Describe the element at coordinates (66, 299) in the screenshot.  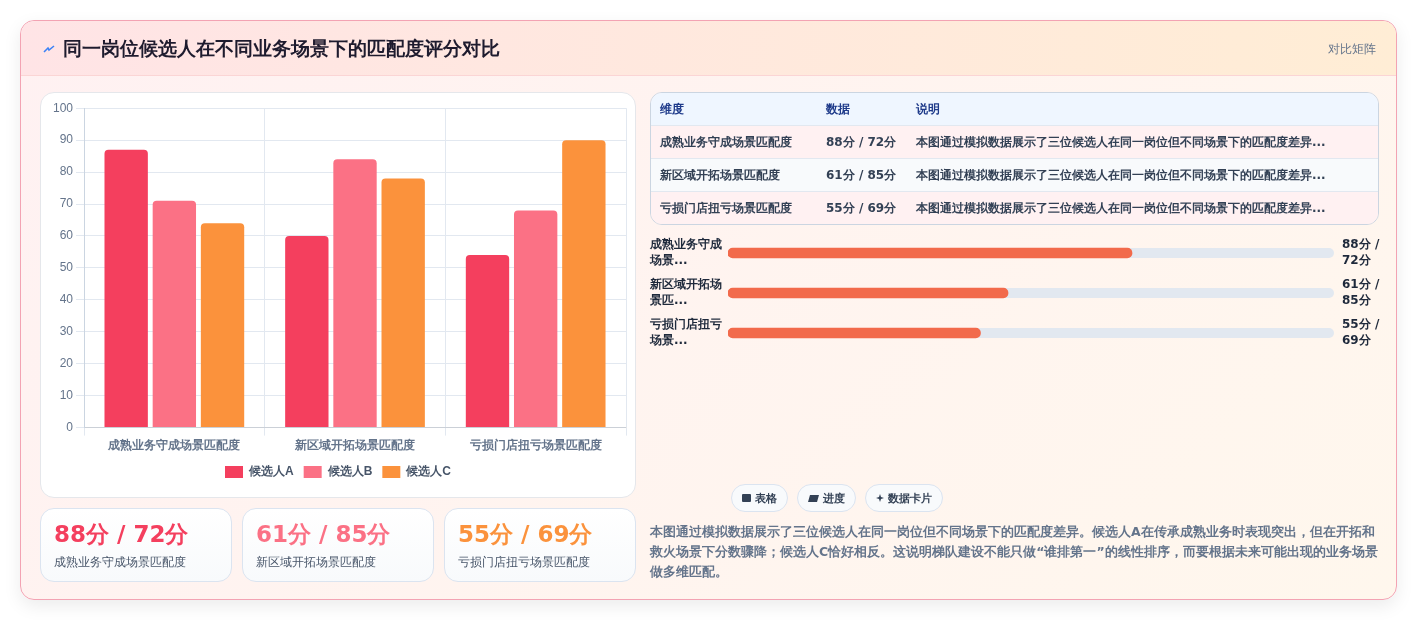
I see `y-tick-label: 40` at that location.